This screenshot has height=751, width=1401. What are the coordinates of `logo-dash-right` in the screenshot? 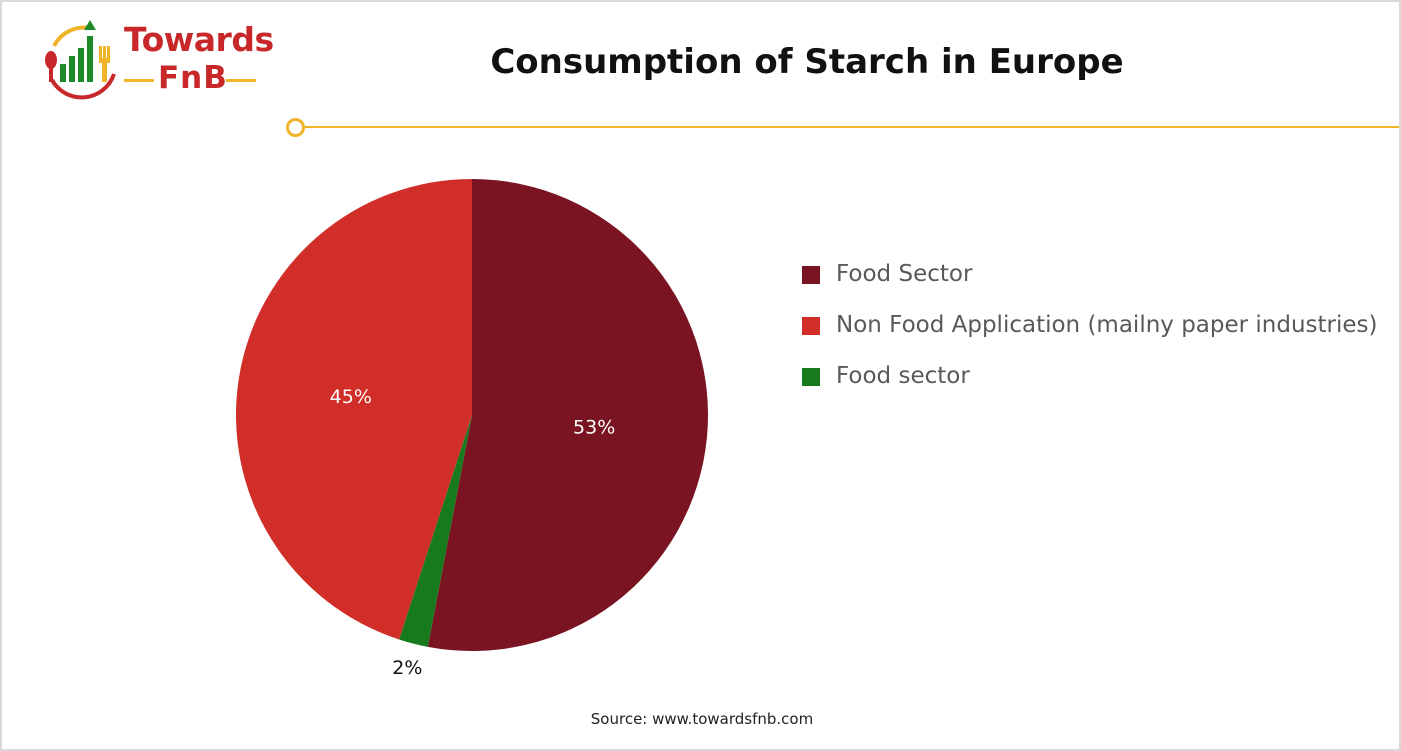 It's located at (241, 80).